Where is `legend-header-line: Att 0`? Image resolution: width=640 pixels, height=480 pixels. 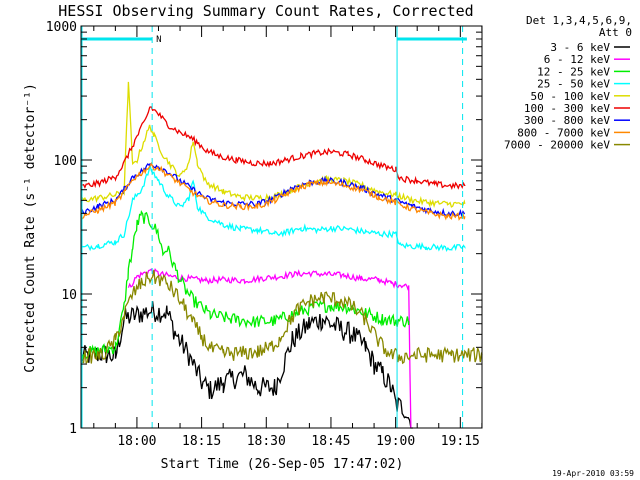 legend-header-line: Att 0 is located at coordinates (615, 32).